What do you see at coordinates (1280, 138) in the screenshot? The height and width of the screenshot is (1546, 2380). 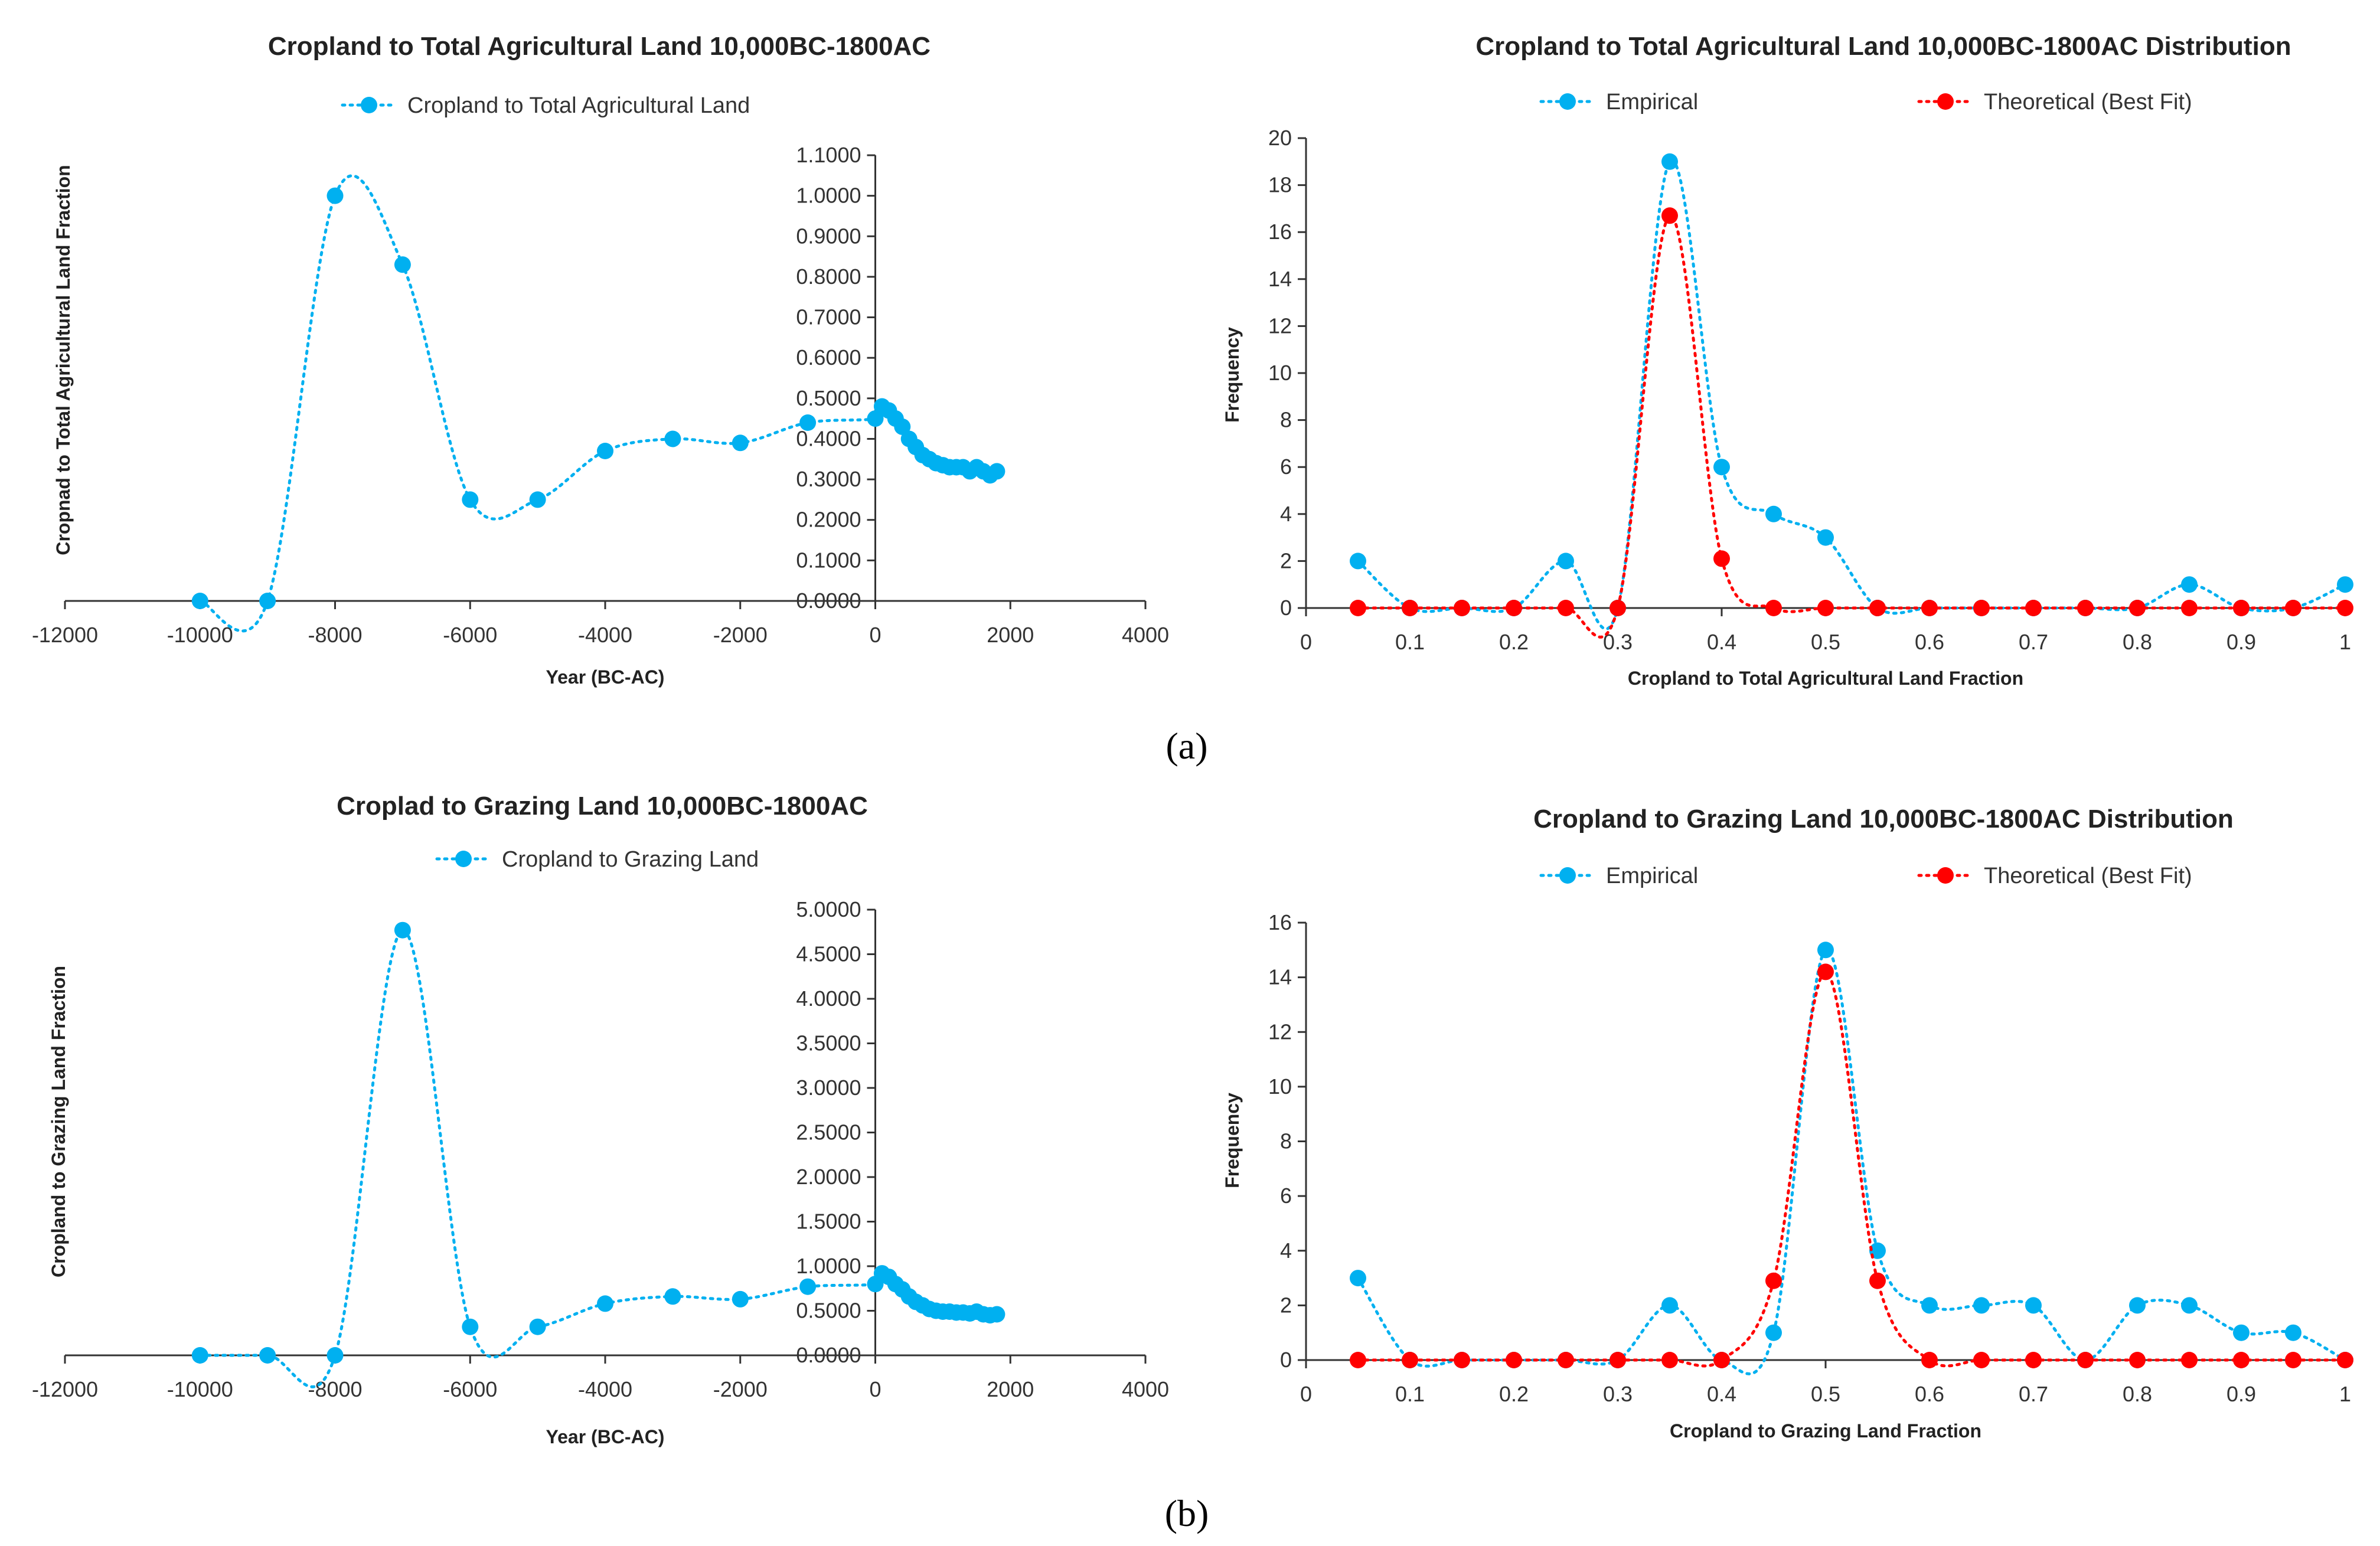 I see `y-tick-label: 20` at bounding box center [1280, 138].